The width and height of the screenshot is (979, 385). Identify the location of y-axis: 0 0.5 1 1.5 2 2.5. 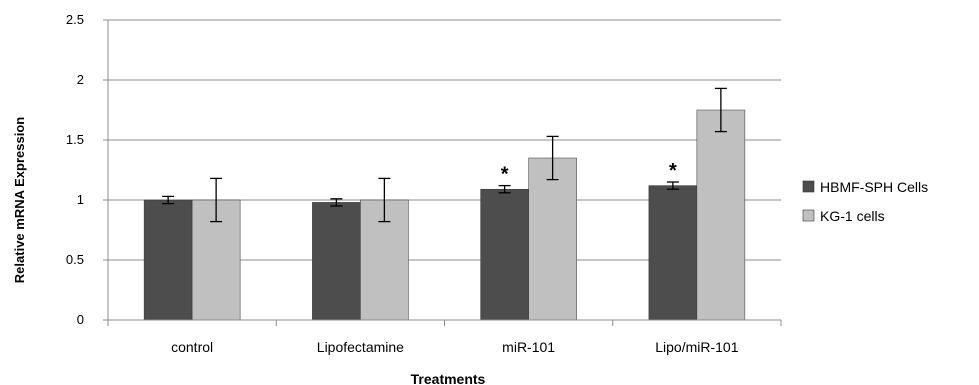
(87, 169).